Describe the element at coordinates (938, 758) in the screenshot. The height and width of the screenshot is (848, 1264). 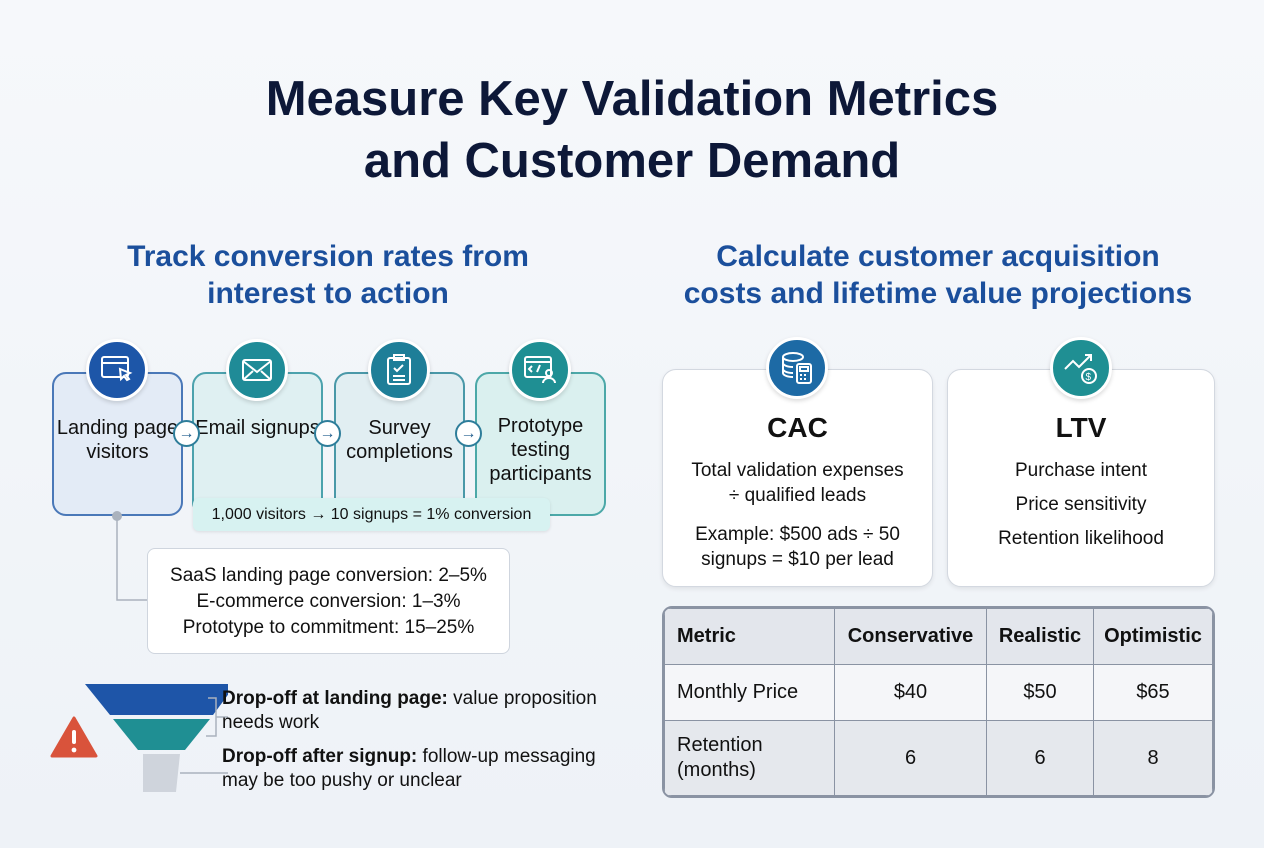
I see `table-row: Retention (months) 6 6 8` at that location.